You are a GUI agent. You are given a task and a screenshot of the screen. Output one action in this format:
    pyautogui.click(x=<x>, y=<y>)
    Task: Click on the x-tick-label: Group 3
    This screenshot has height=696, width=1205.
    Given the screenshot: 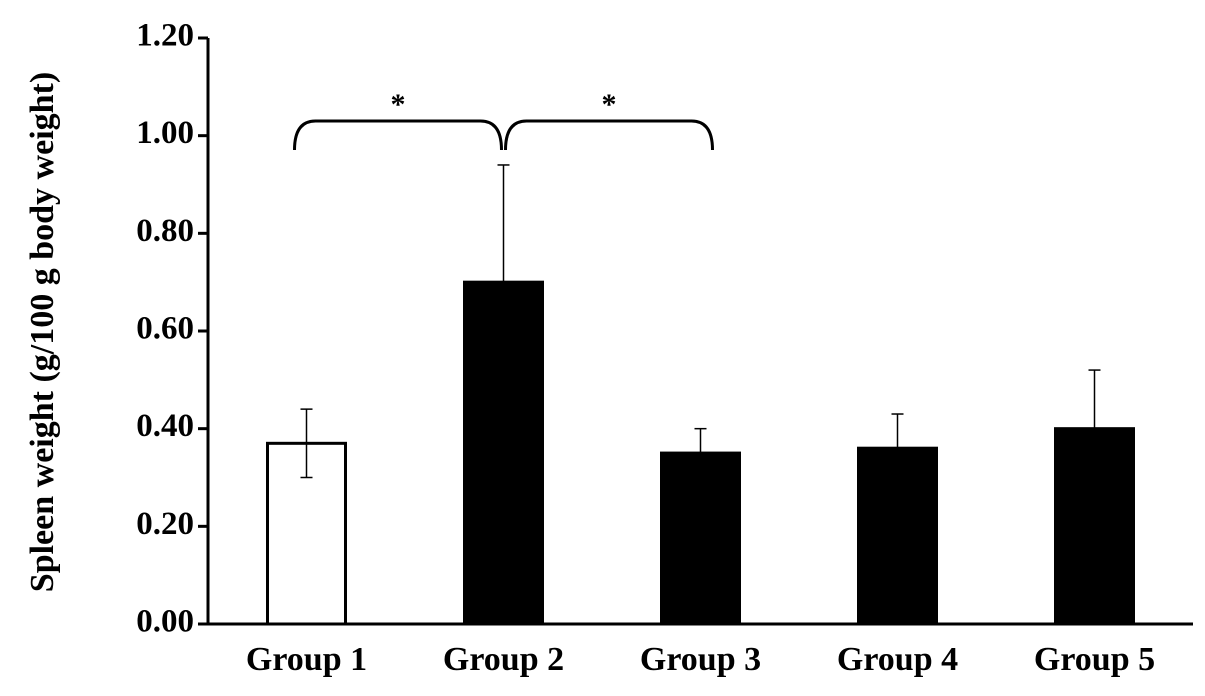 What is the action you would take?
    pyautogui.click(x=700, y=659)
    